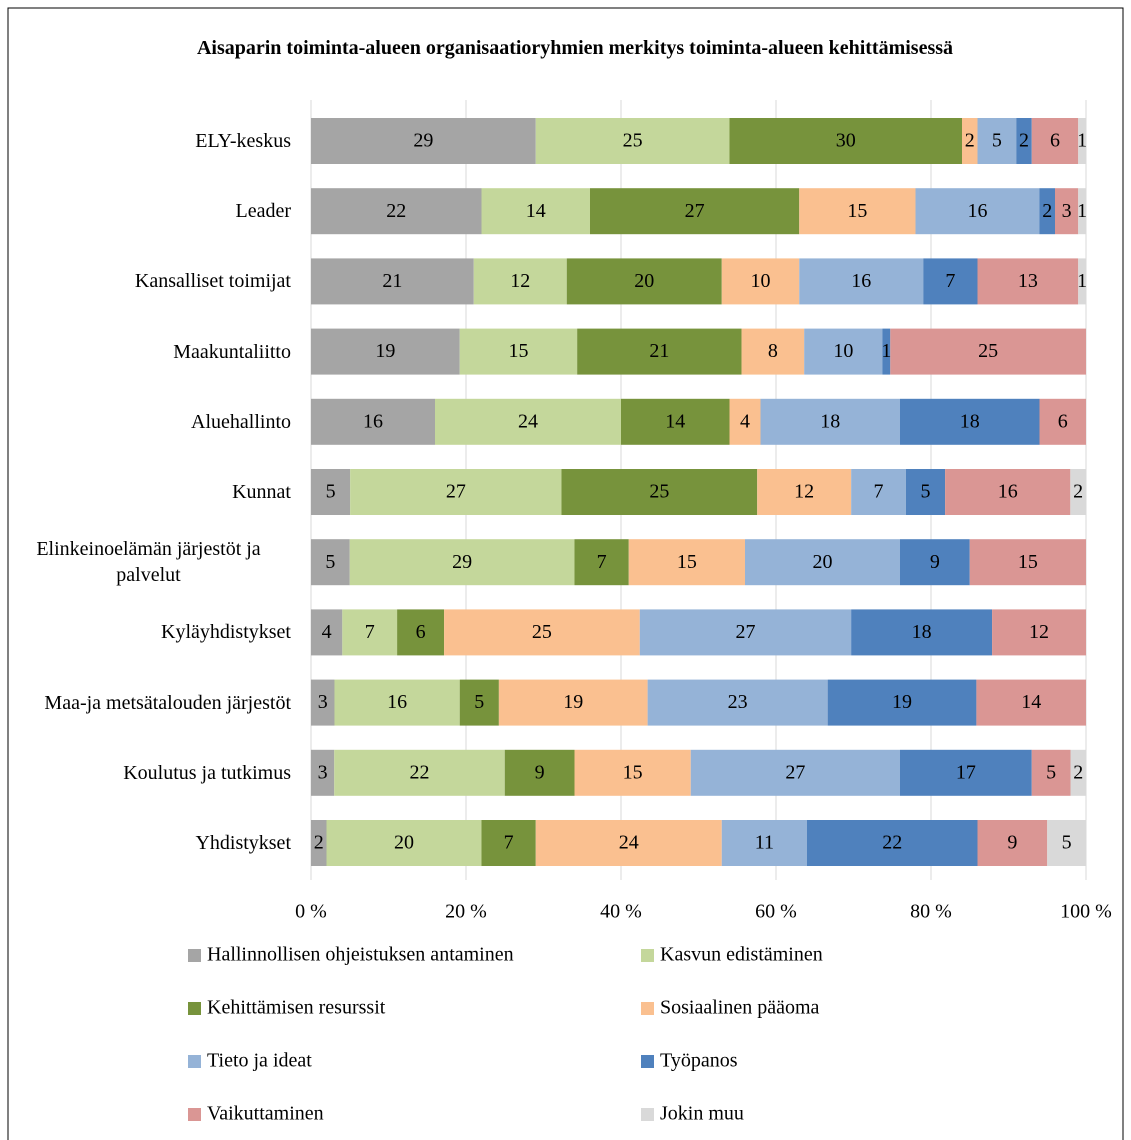  I want to click on y-tick-label-box: Elinkeinoelämän järjestöt ja palvelut, so click(146, 562).